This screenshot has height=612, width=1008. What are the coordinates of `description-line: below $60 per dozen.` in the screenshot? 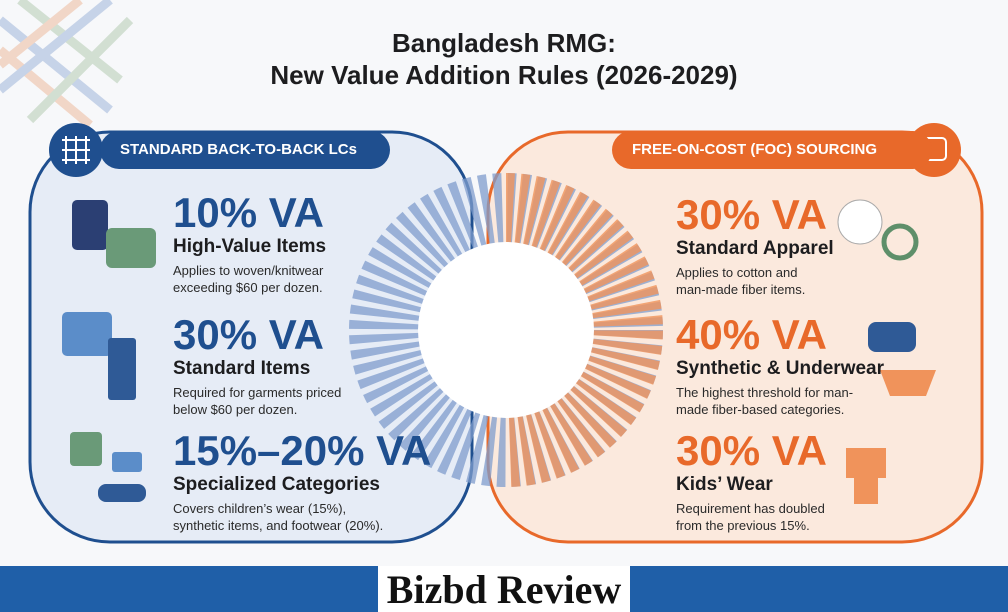 It's located at (235, 409).